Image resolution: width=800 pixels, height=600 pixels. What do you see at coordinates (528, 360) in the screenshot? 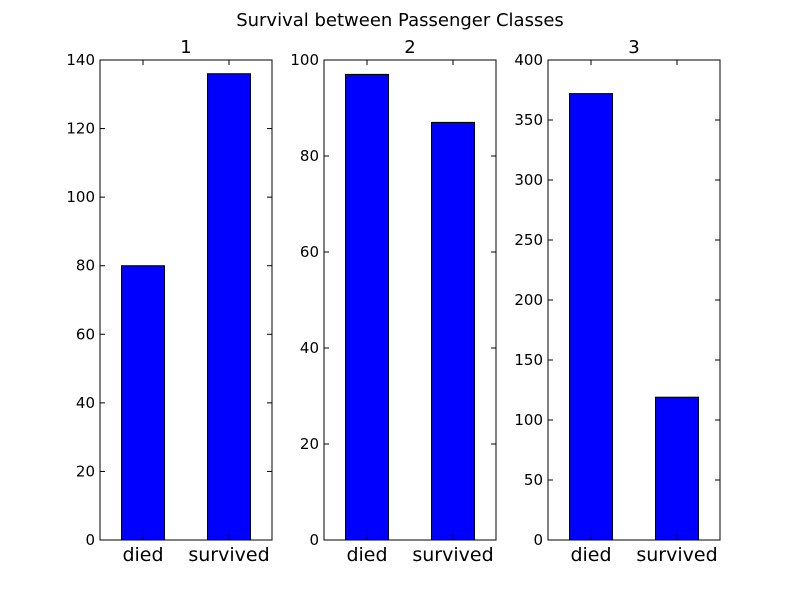
I see `y-tick-label: 150` at bounding box center [528, 360].